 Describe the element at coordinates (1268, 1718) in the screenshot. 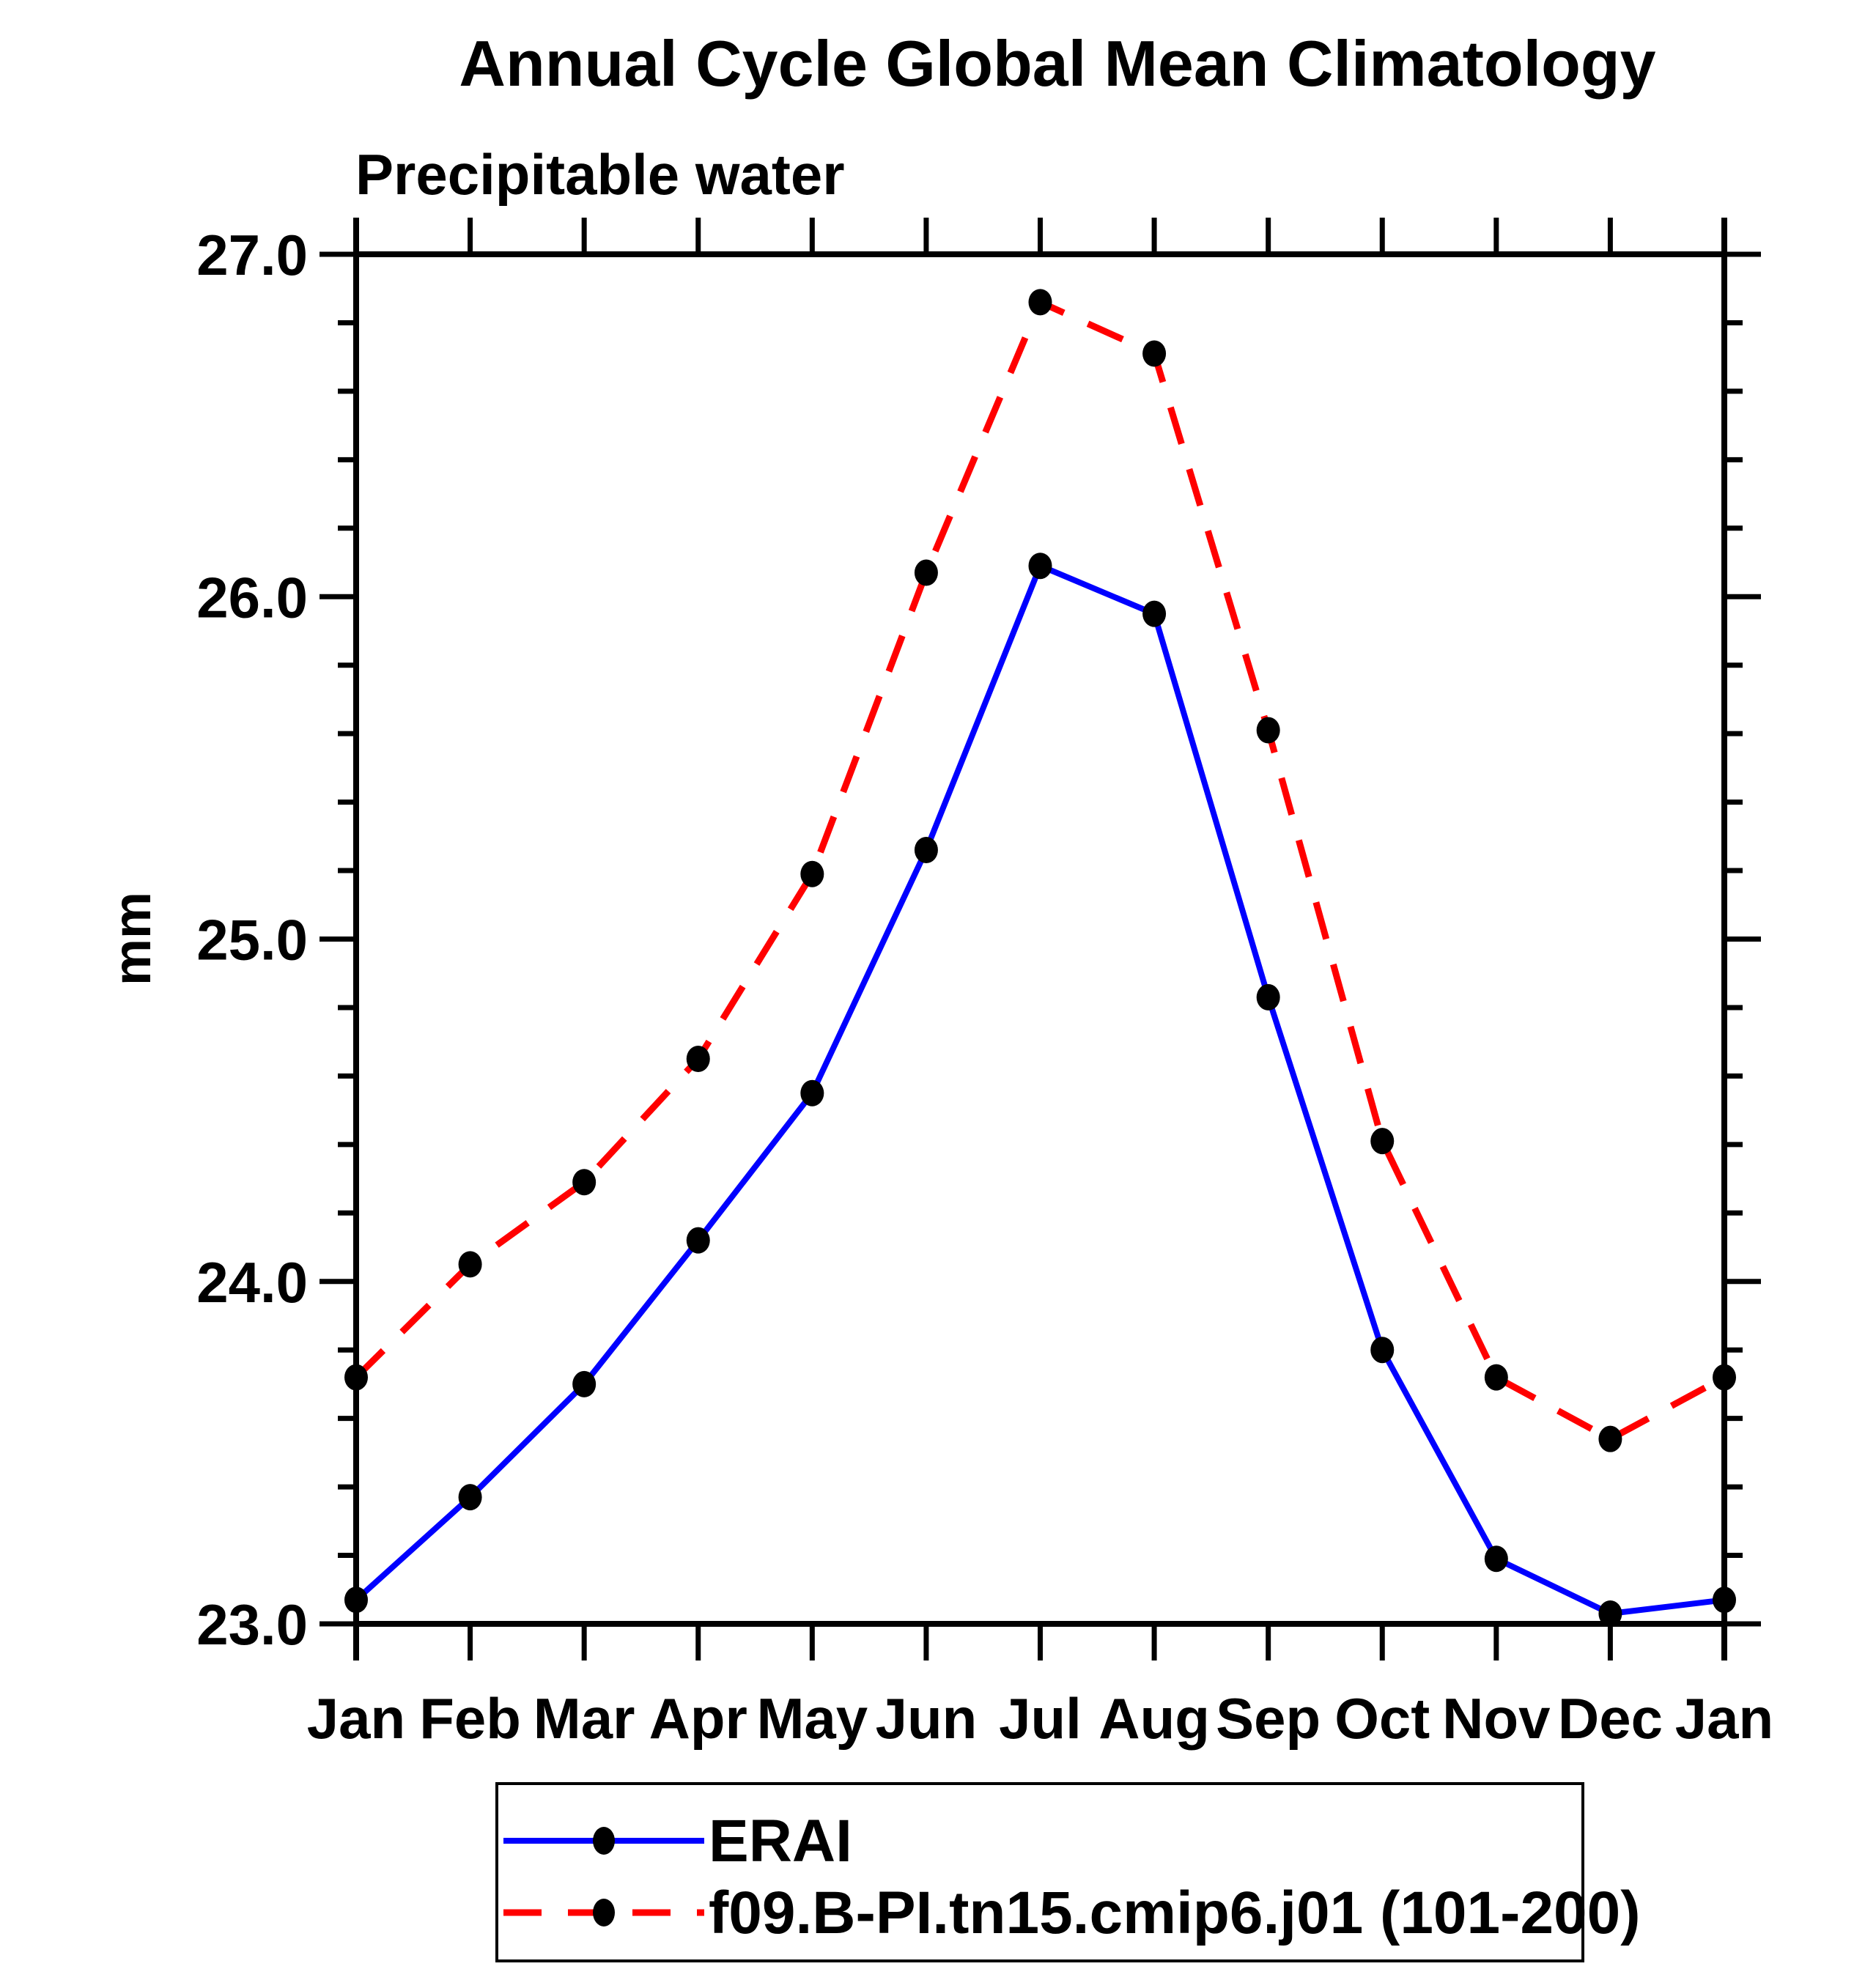

I see `x-tick-label: Sep` at that location.